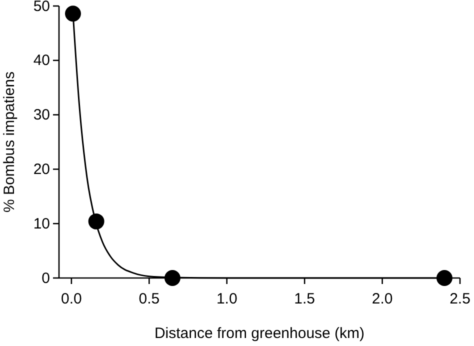 The width and height of the screenshot is (474, 346). What do you see at coordinates (46, 278) in the screenshot?
I see `y-tick-label: 0` at bounding box center [46, 278].